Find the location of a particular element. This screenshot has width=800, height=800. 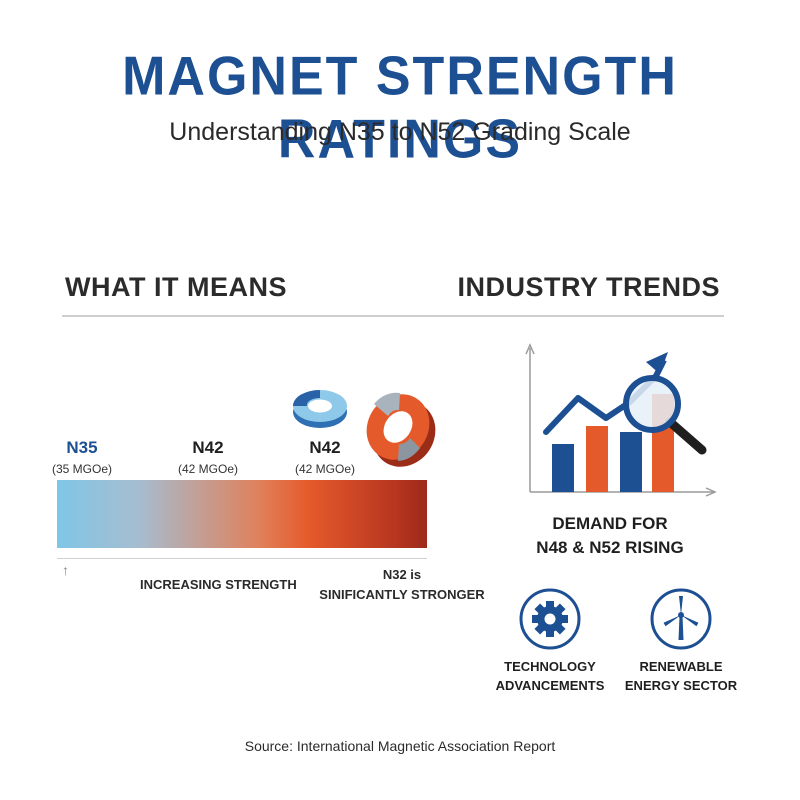

scale-baseline is located at coordinates (242, 558).